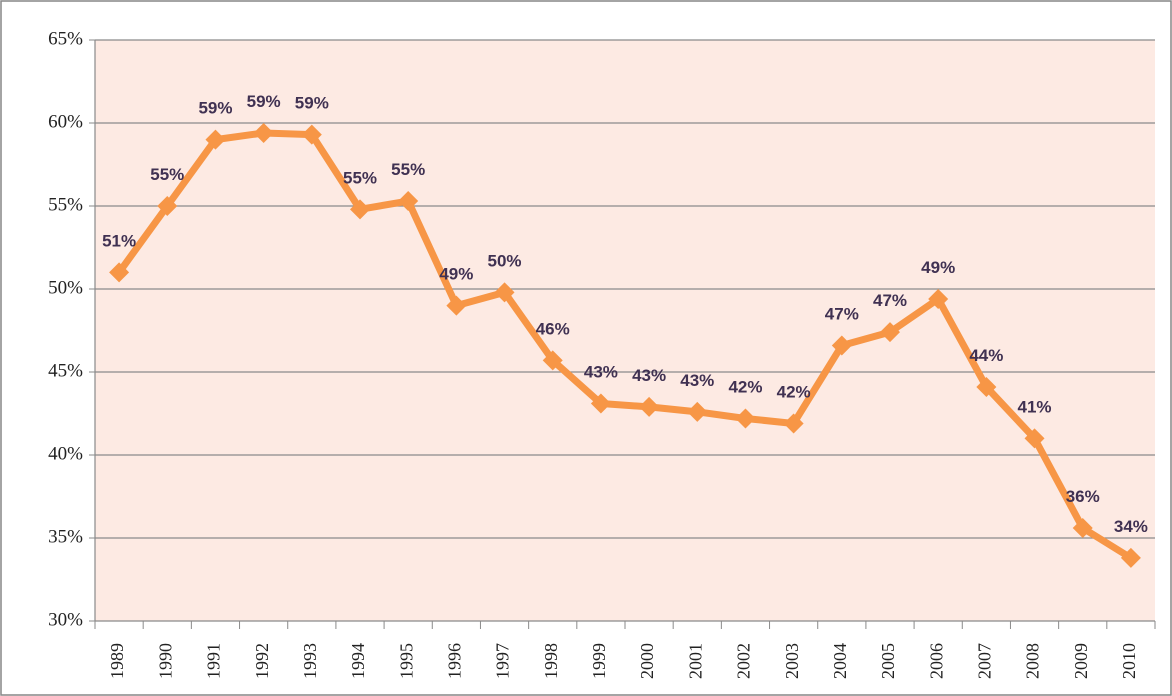  What do you see at coordinates (214, 661) in the screenshot?
I see `x-tick-label: 1991` at bounding box center [214, 661].